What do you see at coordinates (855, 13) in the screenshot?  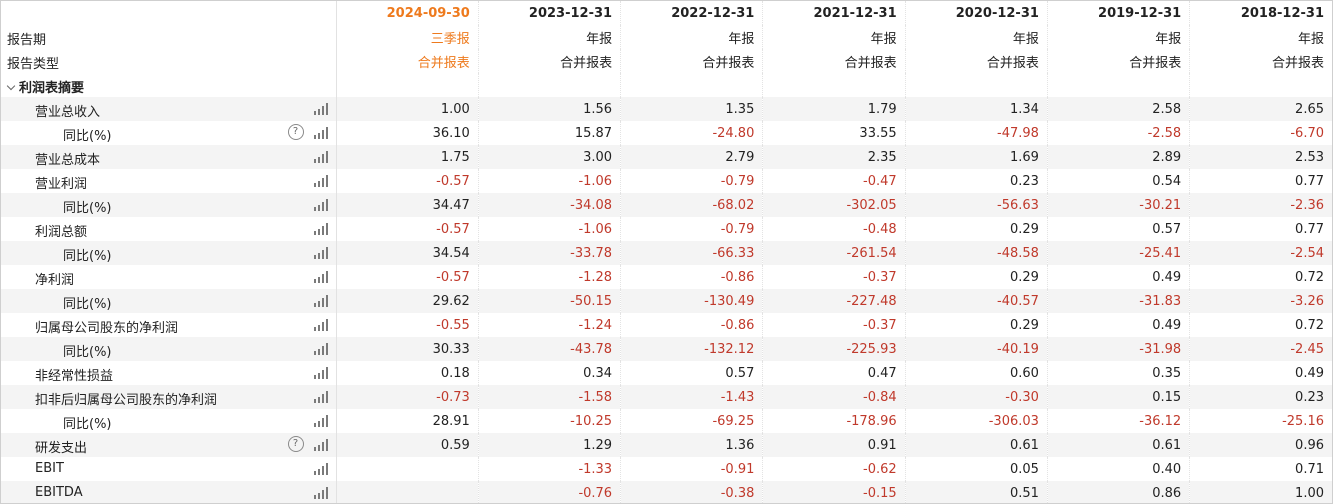 I see `period-date: 2021-12-31` at bounding box center [855, 13].